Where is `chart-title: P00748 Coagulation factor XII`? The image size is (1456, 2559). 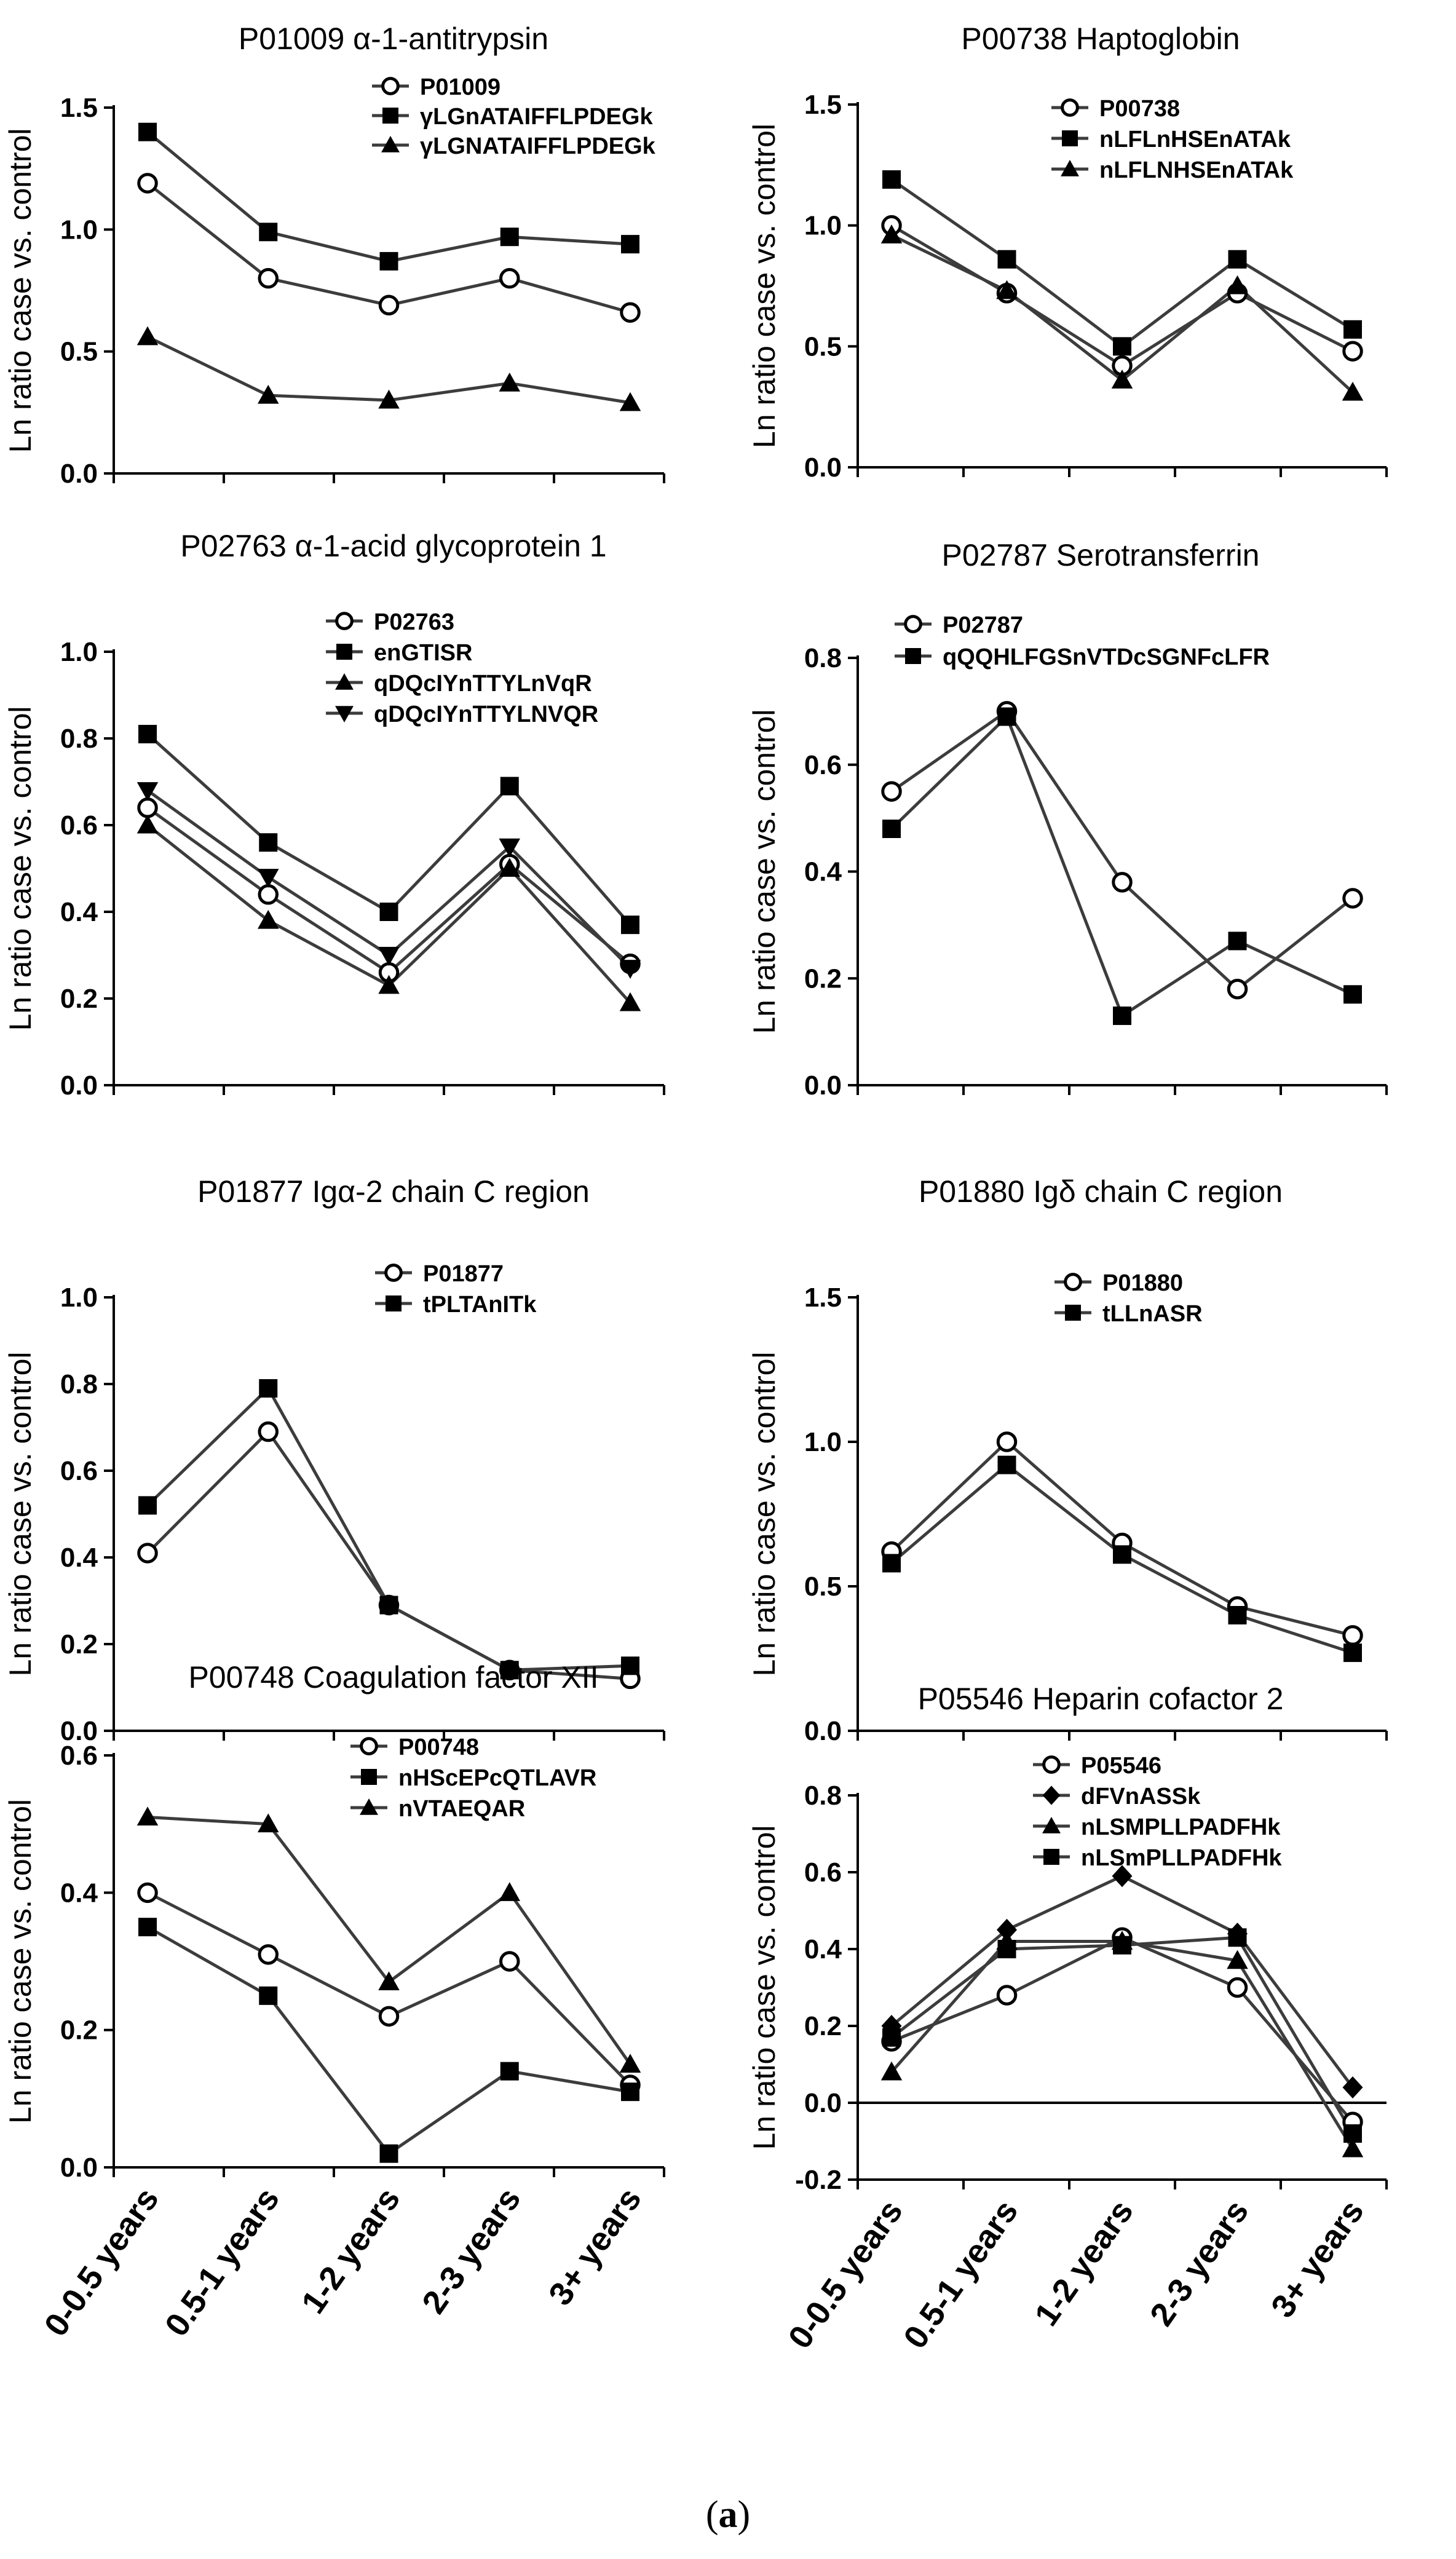 chart-title: P00748 Coagulation factor XII is located at coordinates (393, 1677).